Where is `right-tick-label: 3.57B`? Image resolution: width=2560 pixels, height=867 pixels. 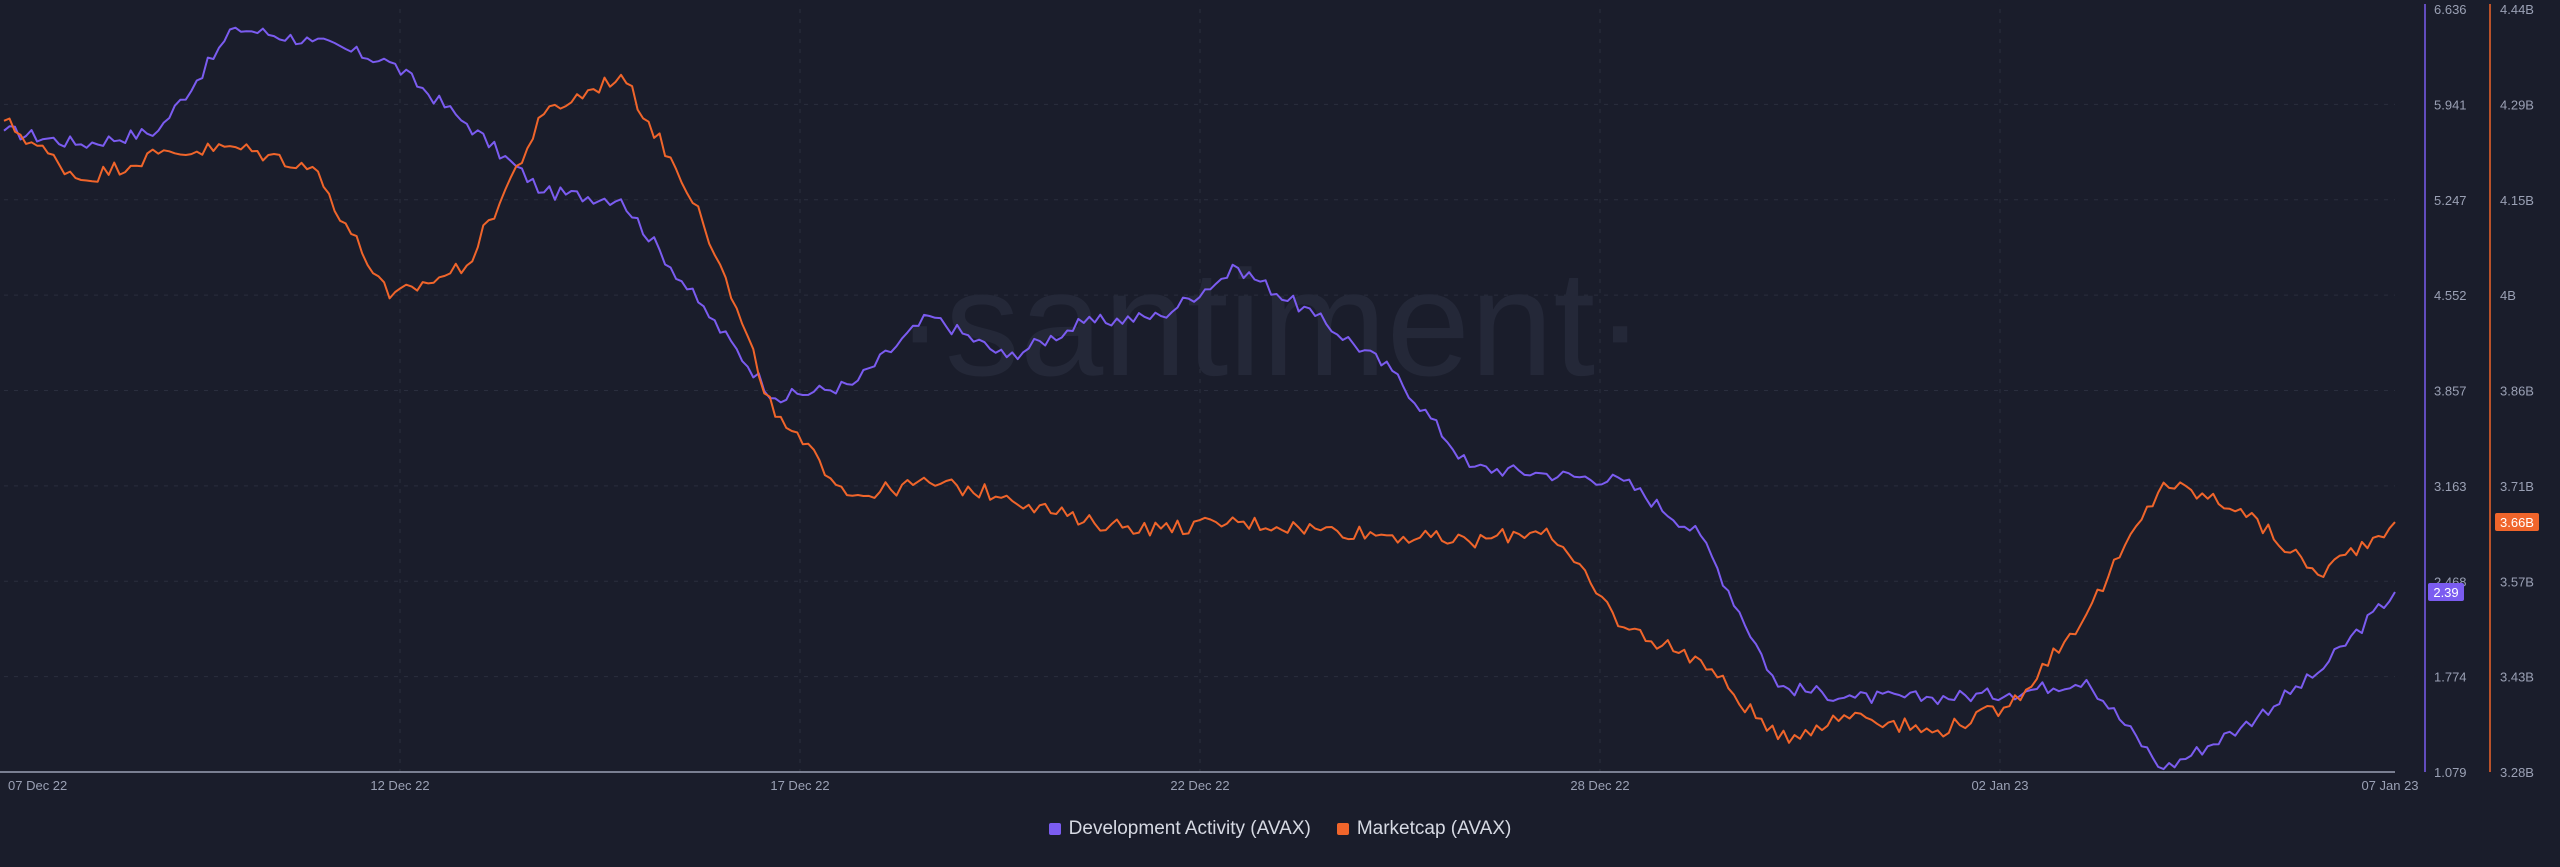
right-tick-label: 3.57B is located at coordinates (2517, 581).